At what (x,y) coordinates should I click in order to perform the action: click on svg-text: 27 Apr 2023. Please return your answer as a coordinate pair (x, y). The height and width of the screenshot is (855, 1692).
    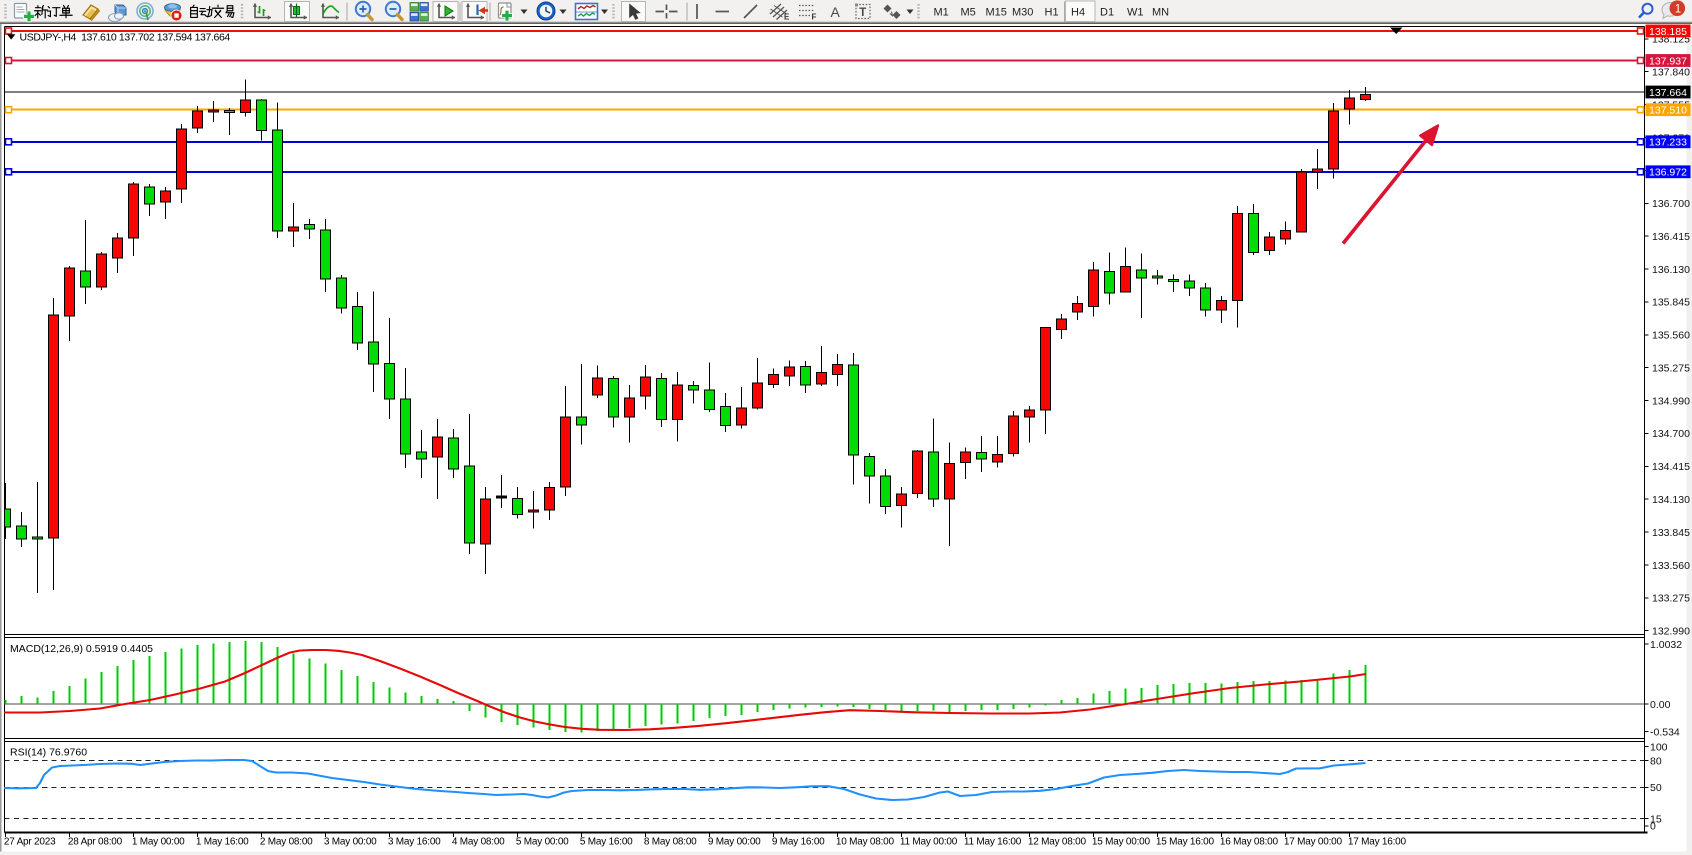
    Looking at the image, I should click on (30, 842).